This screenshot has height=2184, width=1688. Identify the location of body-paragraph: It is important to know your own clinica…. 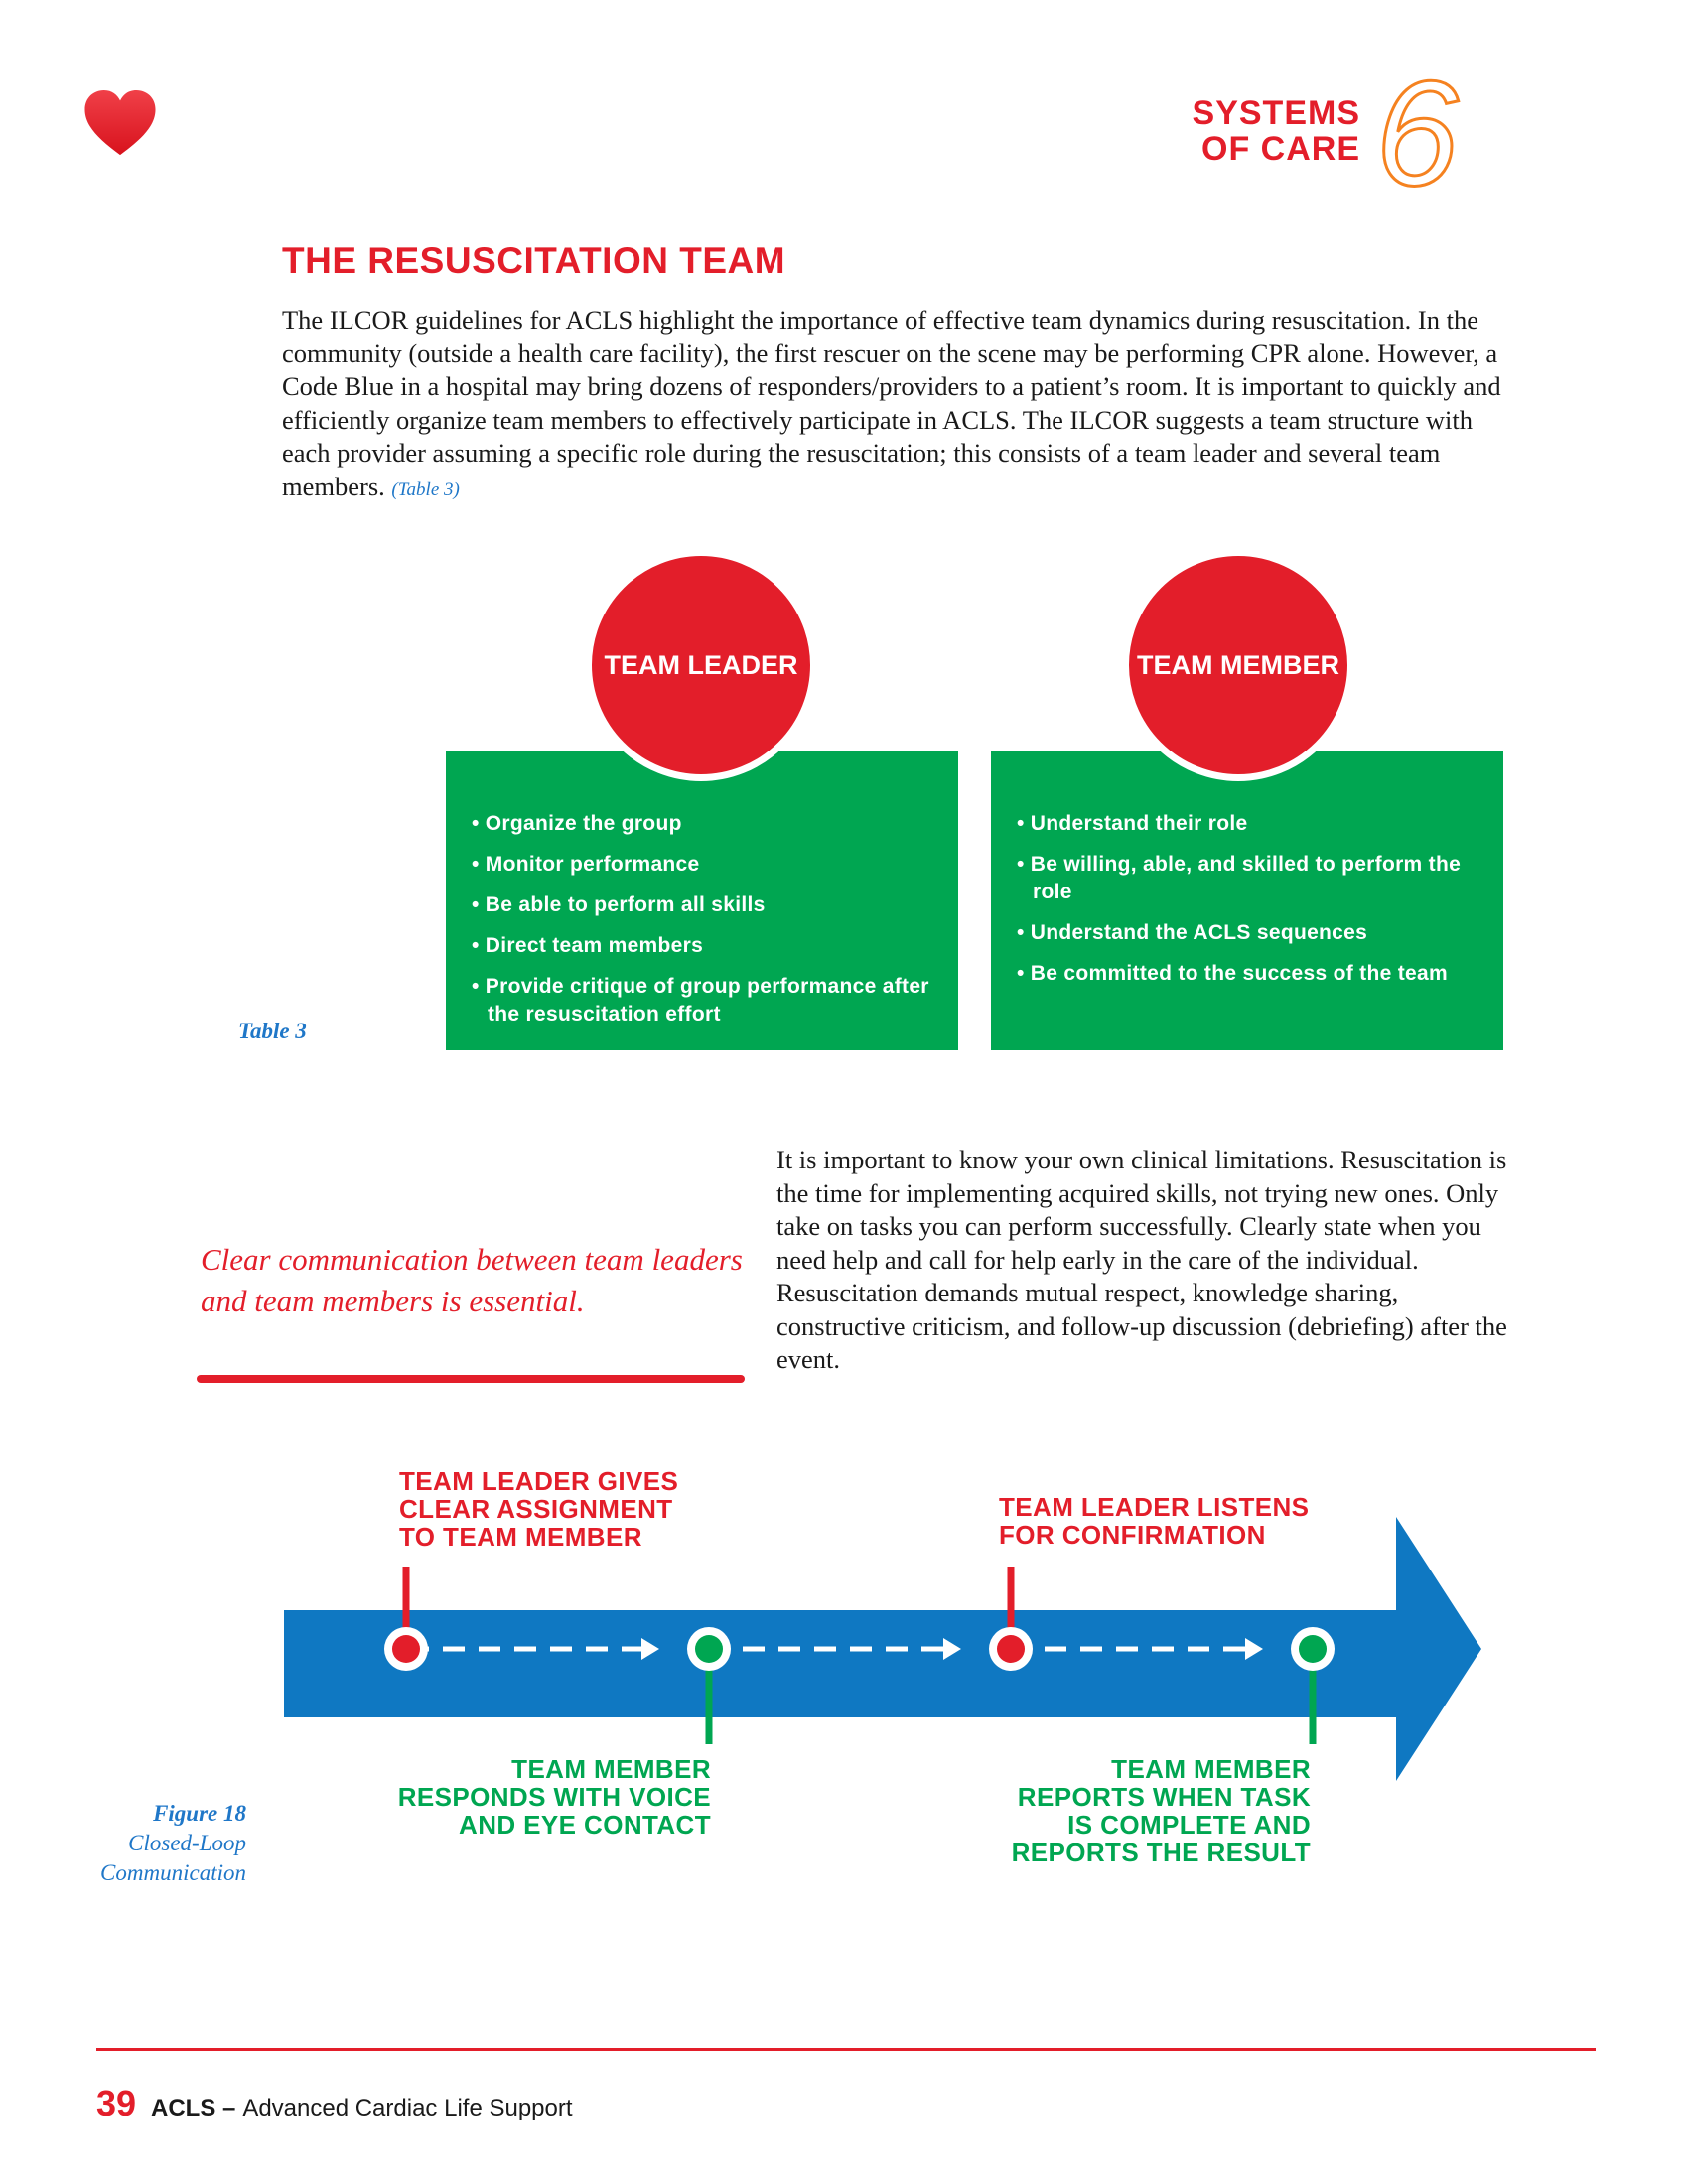
(1141, 1259).